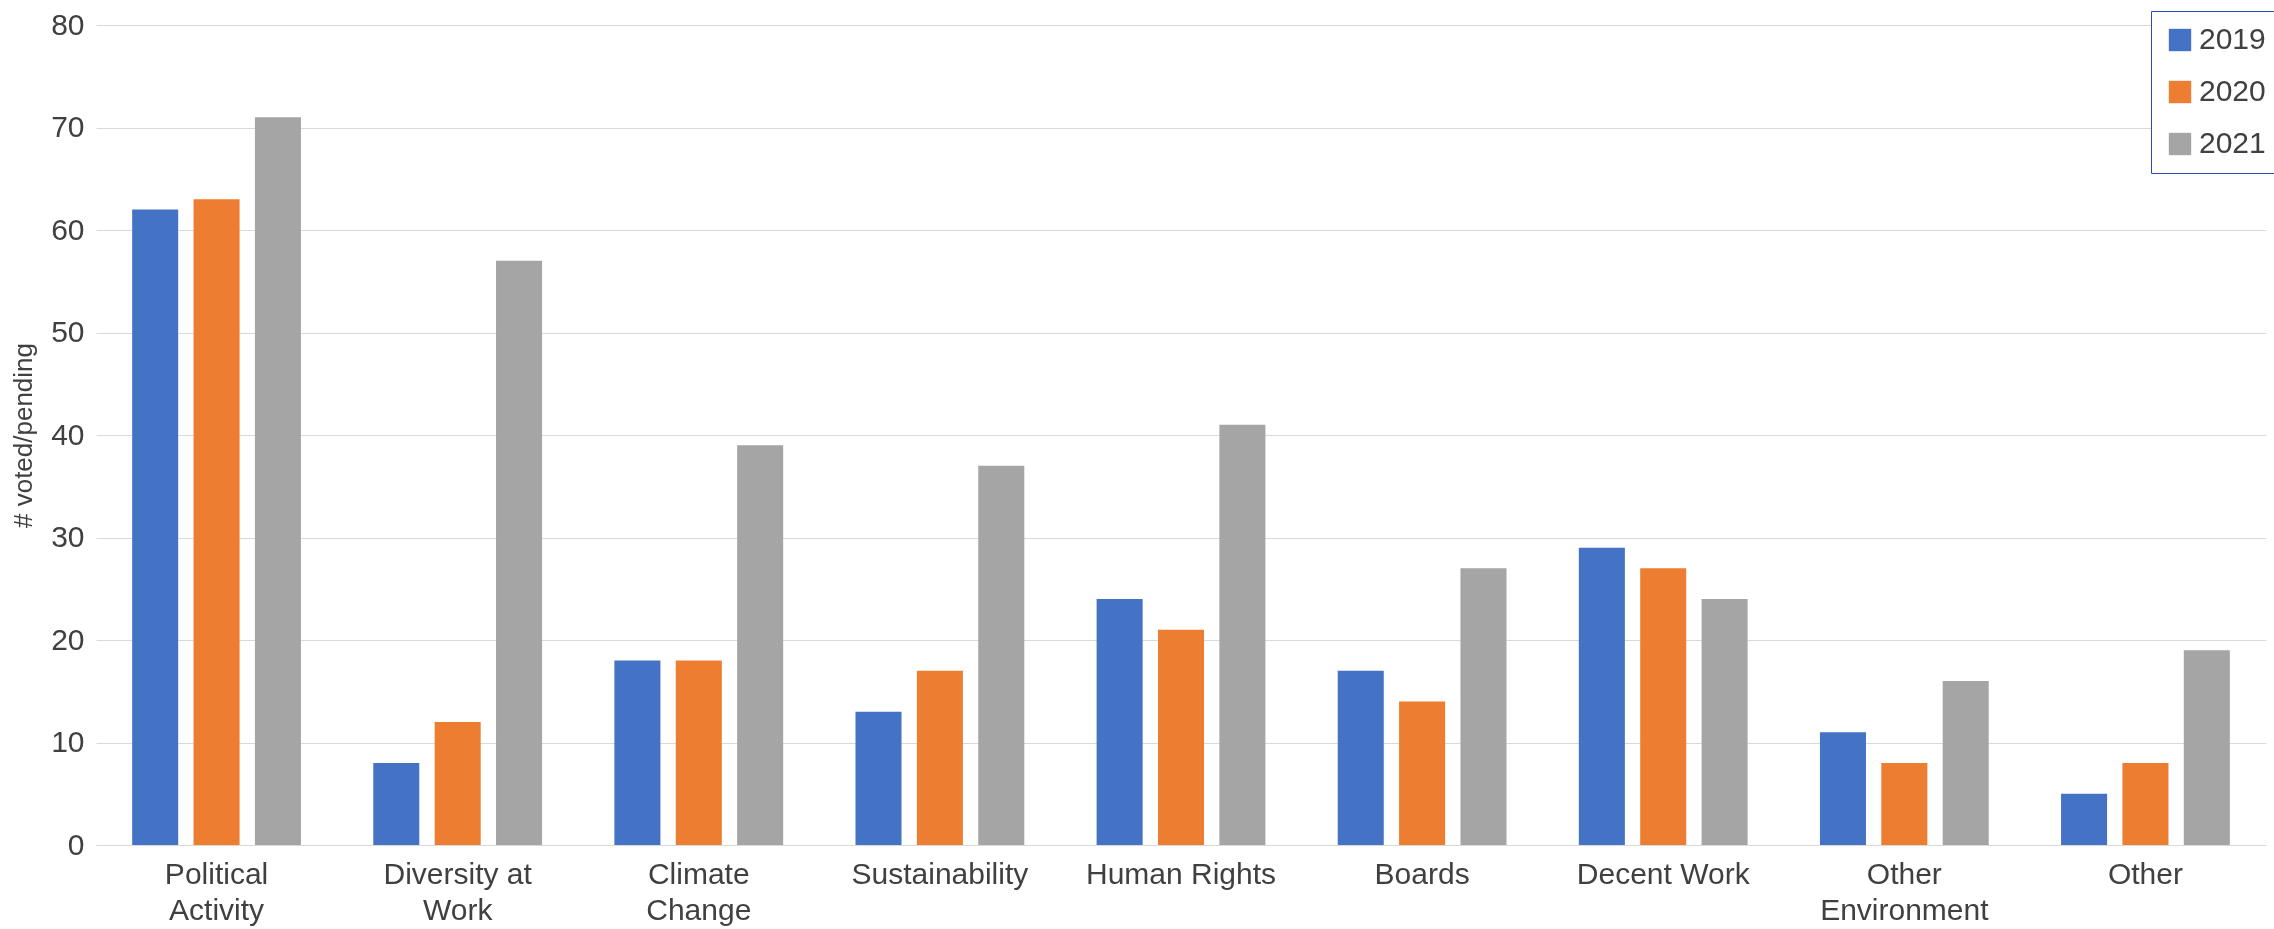 The width and height of the screenshot is (2274, 929). I want to click on y-tick-label: 60, so click(68, 229).